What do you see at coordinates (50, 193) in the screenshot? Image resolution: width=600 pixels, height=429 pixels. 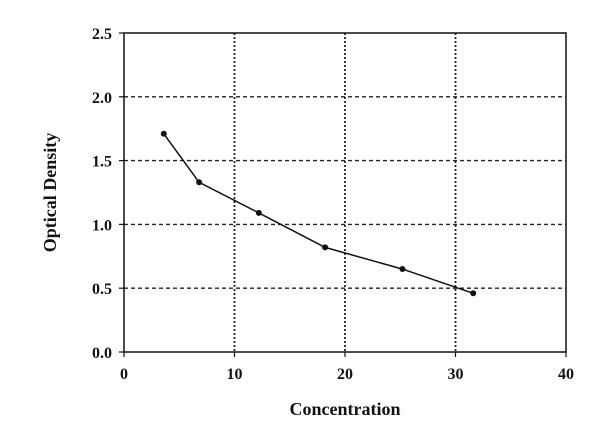 I see `y-axis-title: Optical Density` at bounding box center [50, 193].